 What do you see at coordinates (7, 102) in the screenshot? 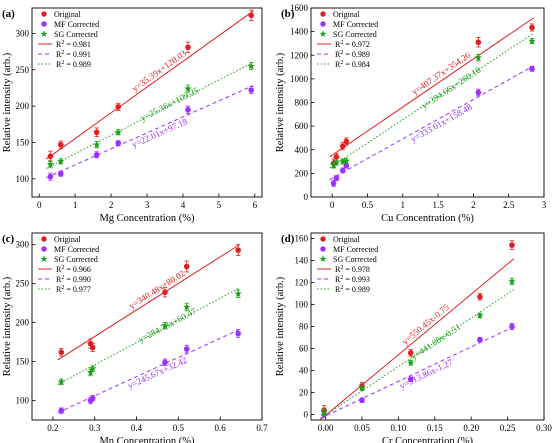
I see `y-axis-label: Relative intensity (arb.)` at bounding box center [7, 102].